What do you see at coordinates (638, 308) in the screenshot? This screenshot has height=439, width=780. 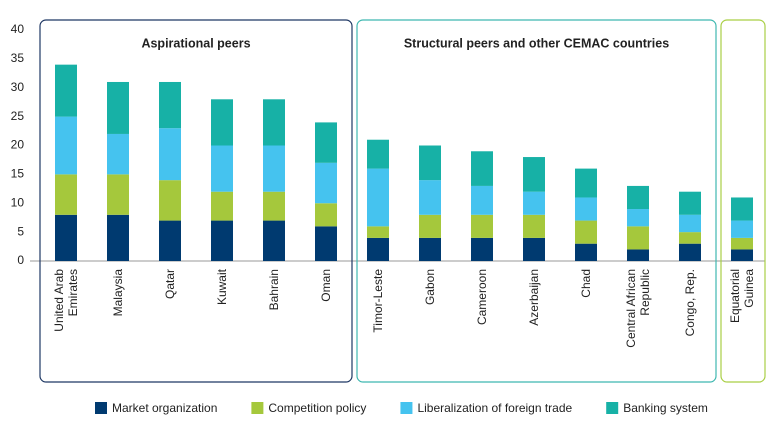 I see `x-tick-label: Central African Republic` at bounding box center [638, 308].